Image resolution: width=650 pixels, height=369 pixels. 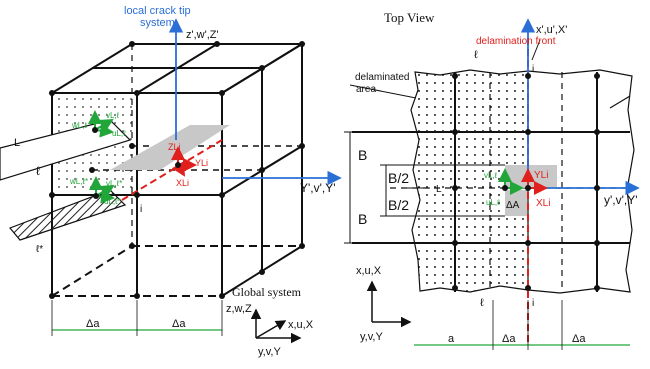 What do you see at coordinates (579, 339) in the screenshot?
I see `dim-da-2-label: Δa` at bounding box center [579, 339].